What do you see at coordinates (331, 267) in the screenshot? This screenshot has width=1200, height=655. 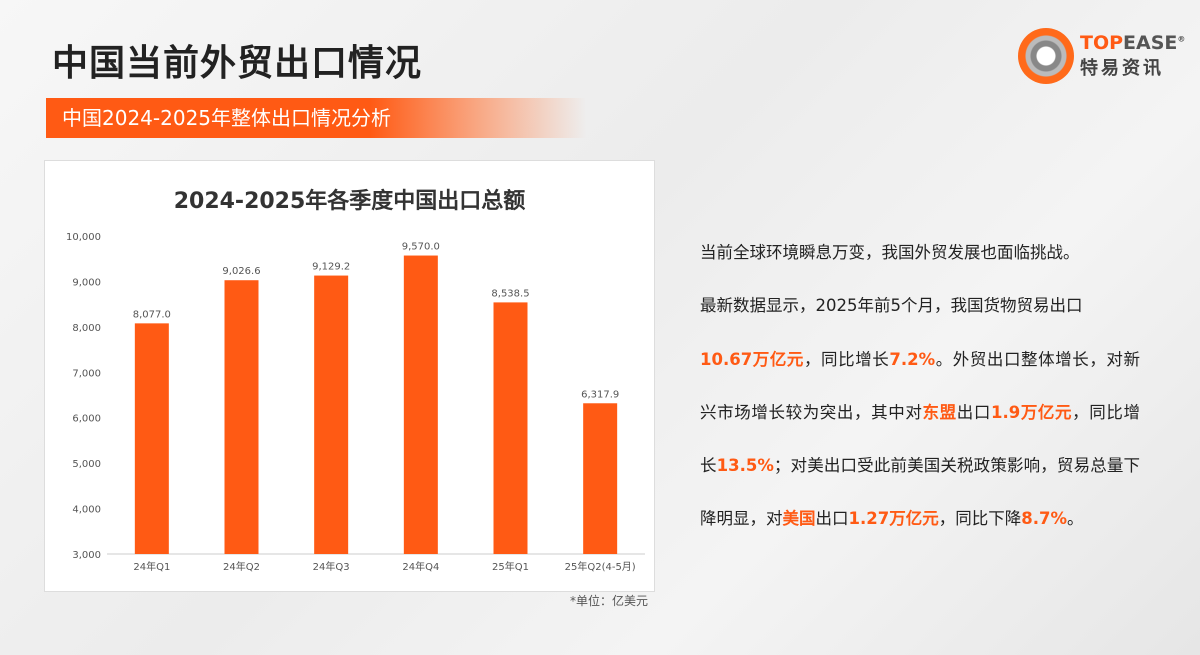 I see `data-label: 9,129.2` at bounding box center [331, 267].